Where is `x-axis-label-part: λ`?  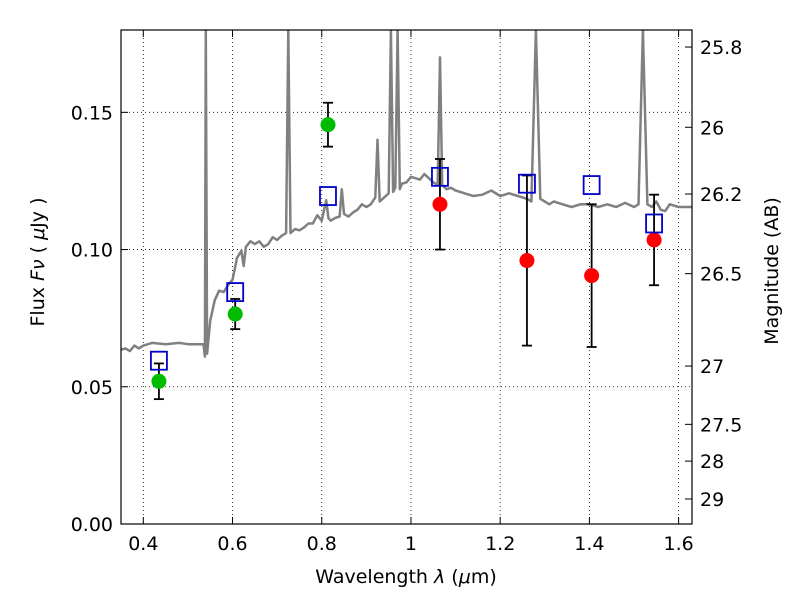
x-axis-label-part: λ is located at coordinates (439, 577).